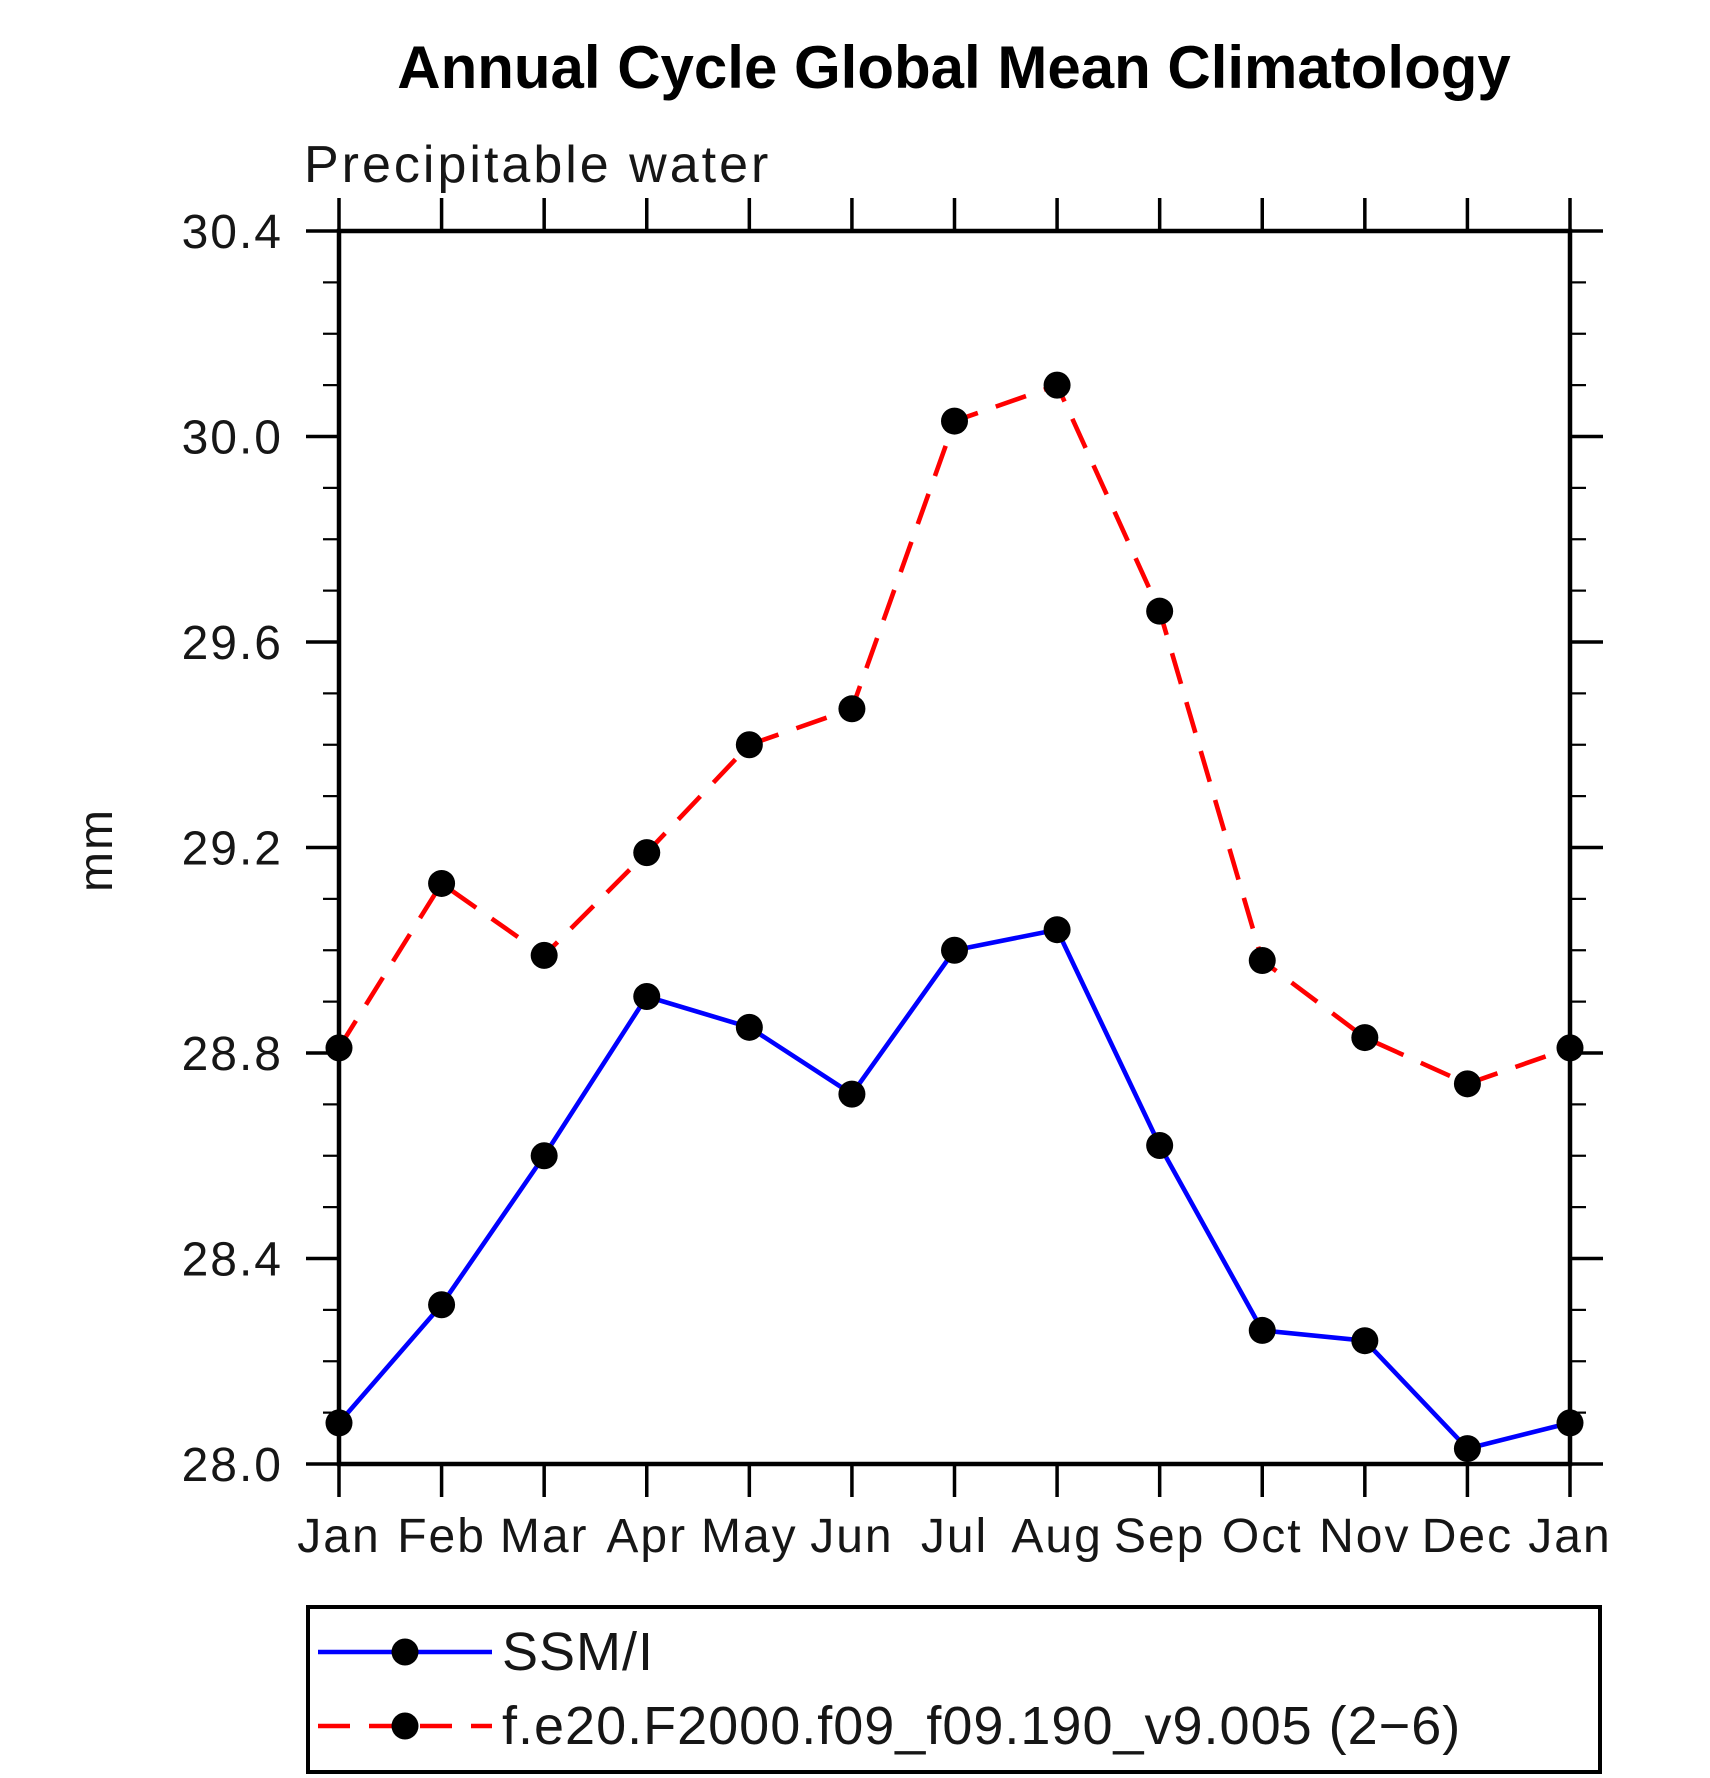 The height and width of the screenshot is (1778, 1710). Describe the element at coordinates (232, 438) in the screenshot. I see `y-tick-label: 30.0` at that location.